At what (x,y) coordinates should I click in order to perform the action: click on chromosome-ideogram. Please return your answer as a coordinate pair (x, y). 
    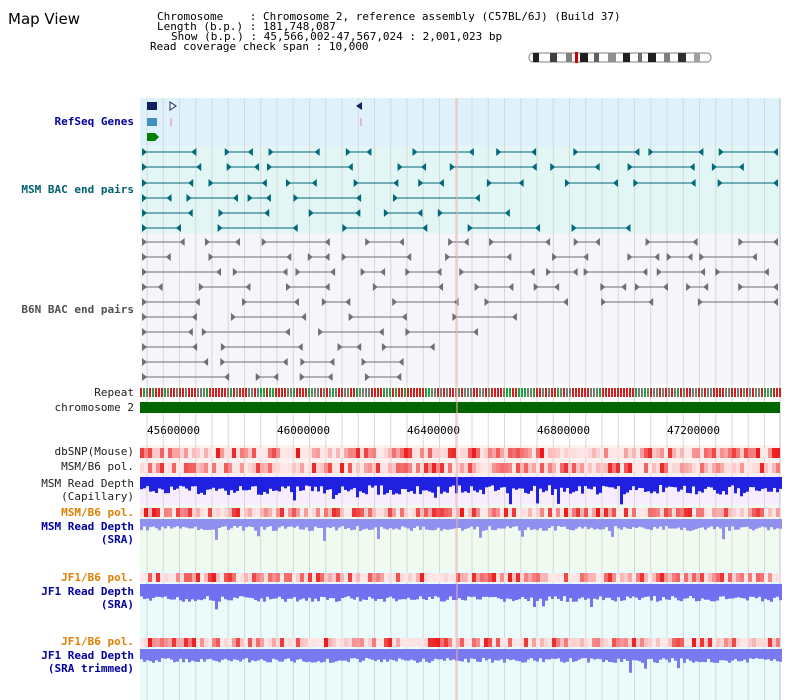
    Looking at the image, I should click on (621, 58).